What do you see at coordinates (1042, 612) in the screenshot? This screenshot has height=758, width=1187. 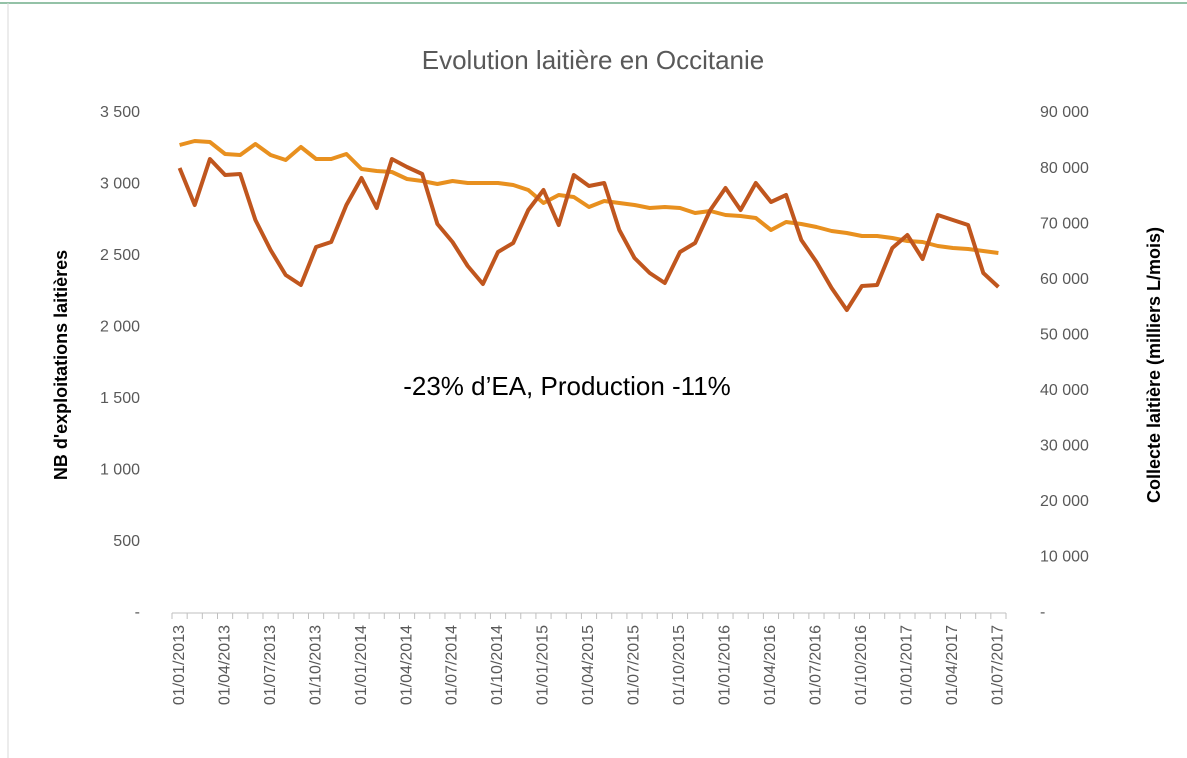 I see `y2-tick-label: -` at bounding box center [1042, 612].